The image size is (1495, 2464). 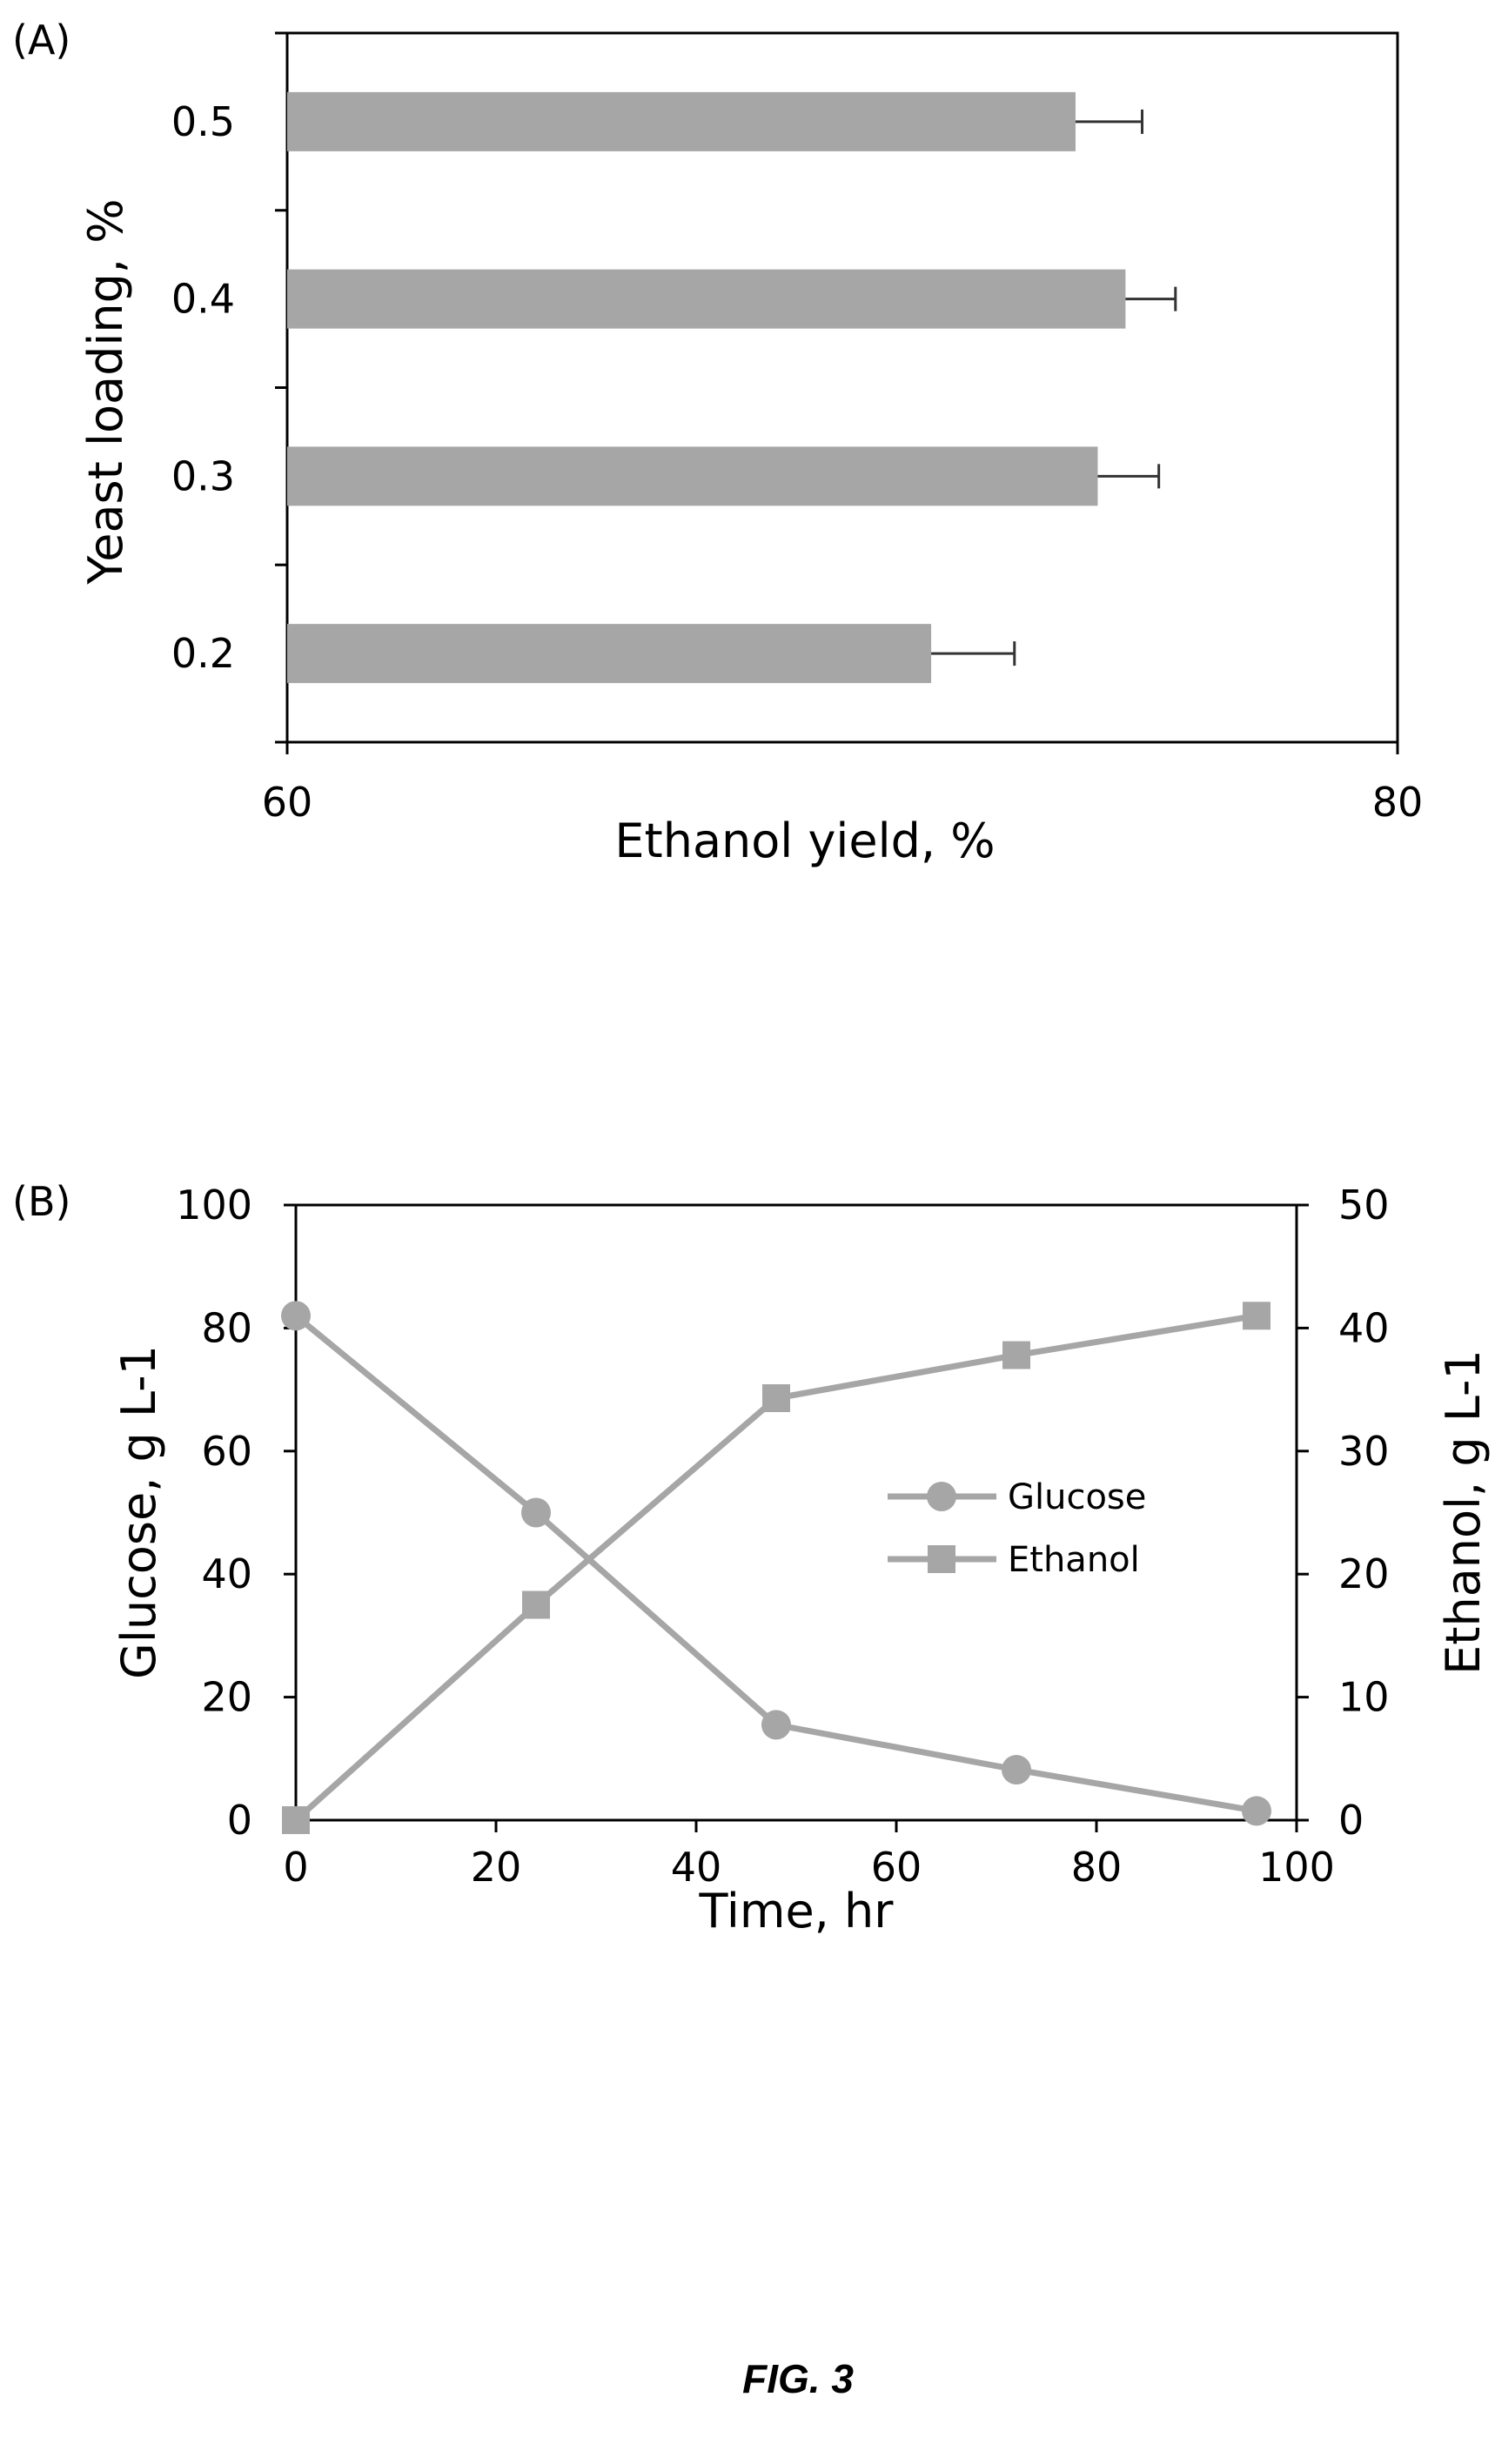 I want to click on chart-a-x-tick-label: 80, so click(x=1398, y=802).